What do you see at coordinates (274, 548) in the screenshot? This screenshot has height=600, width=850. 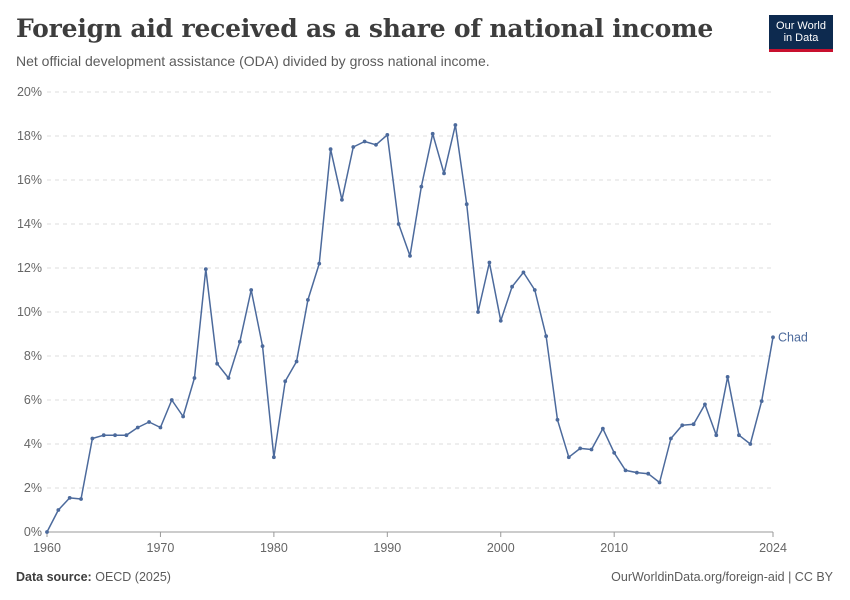 I see `x-tick-label: 1980` at bounding box center [274, 548].